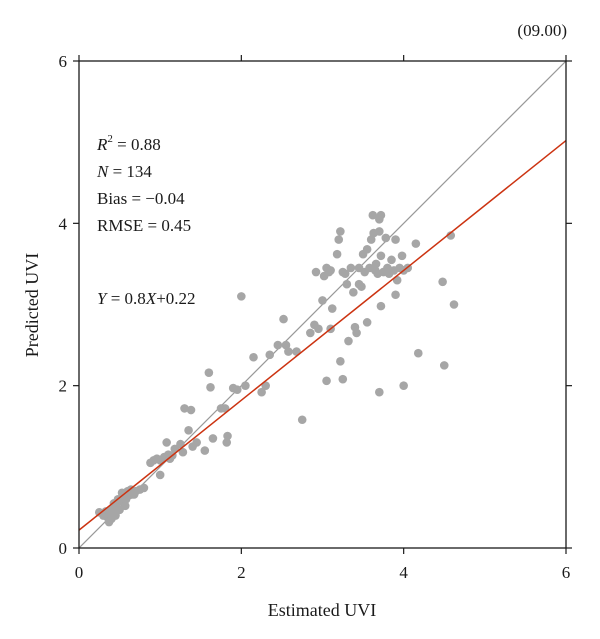 The image size is (600, 639). What do you see at coordinates (128, 143) in the screenshot?
I see `r-squared-text: R2 = 0.88` at bounding box center [128, 143].